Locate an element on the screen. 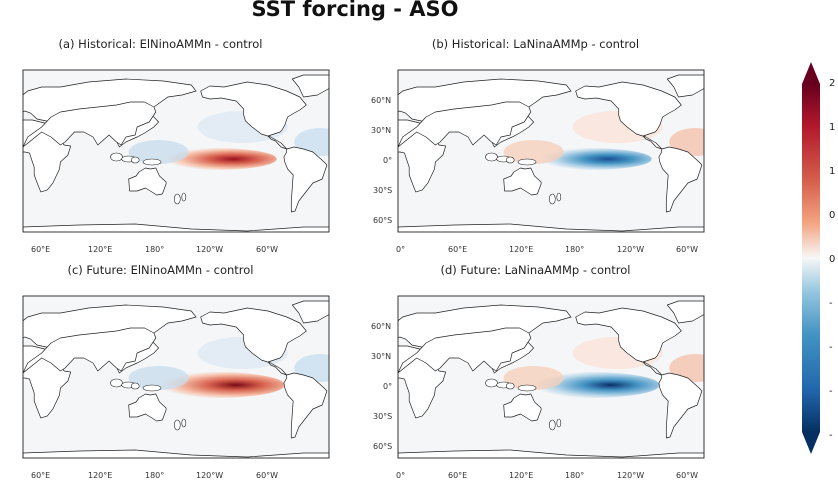 Image resolution: width=838 pixels, height=480 pixels. colorbar-label-4: 0 is located at coordinates (832, 215).